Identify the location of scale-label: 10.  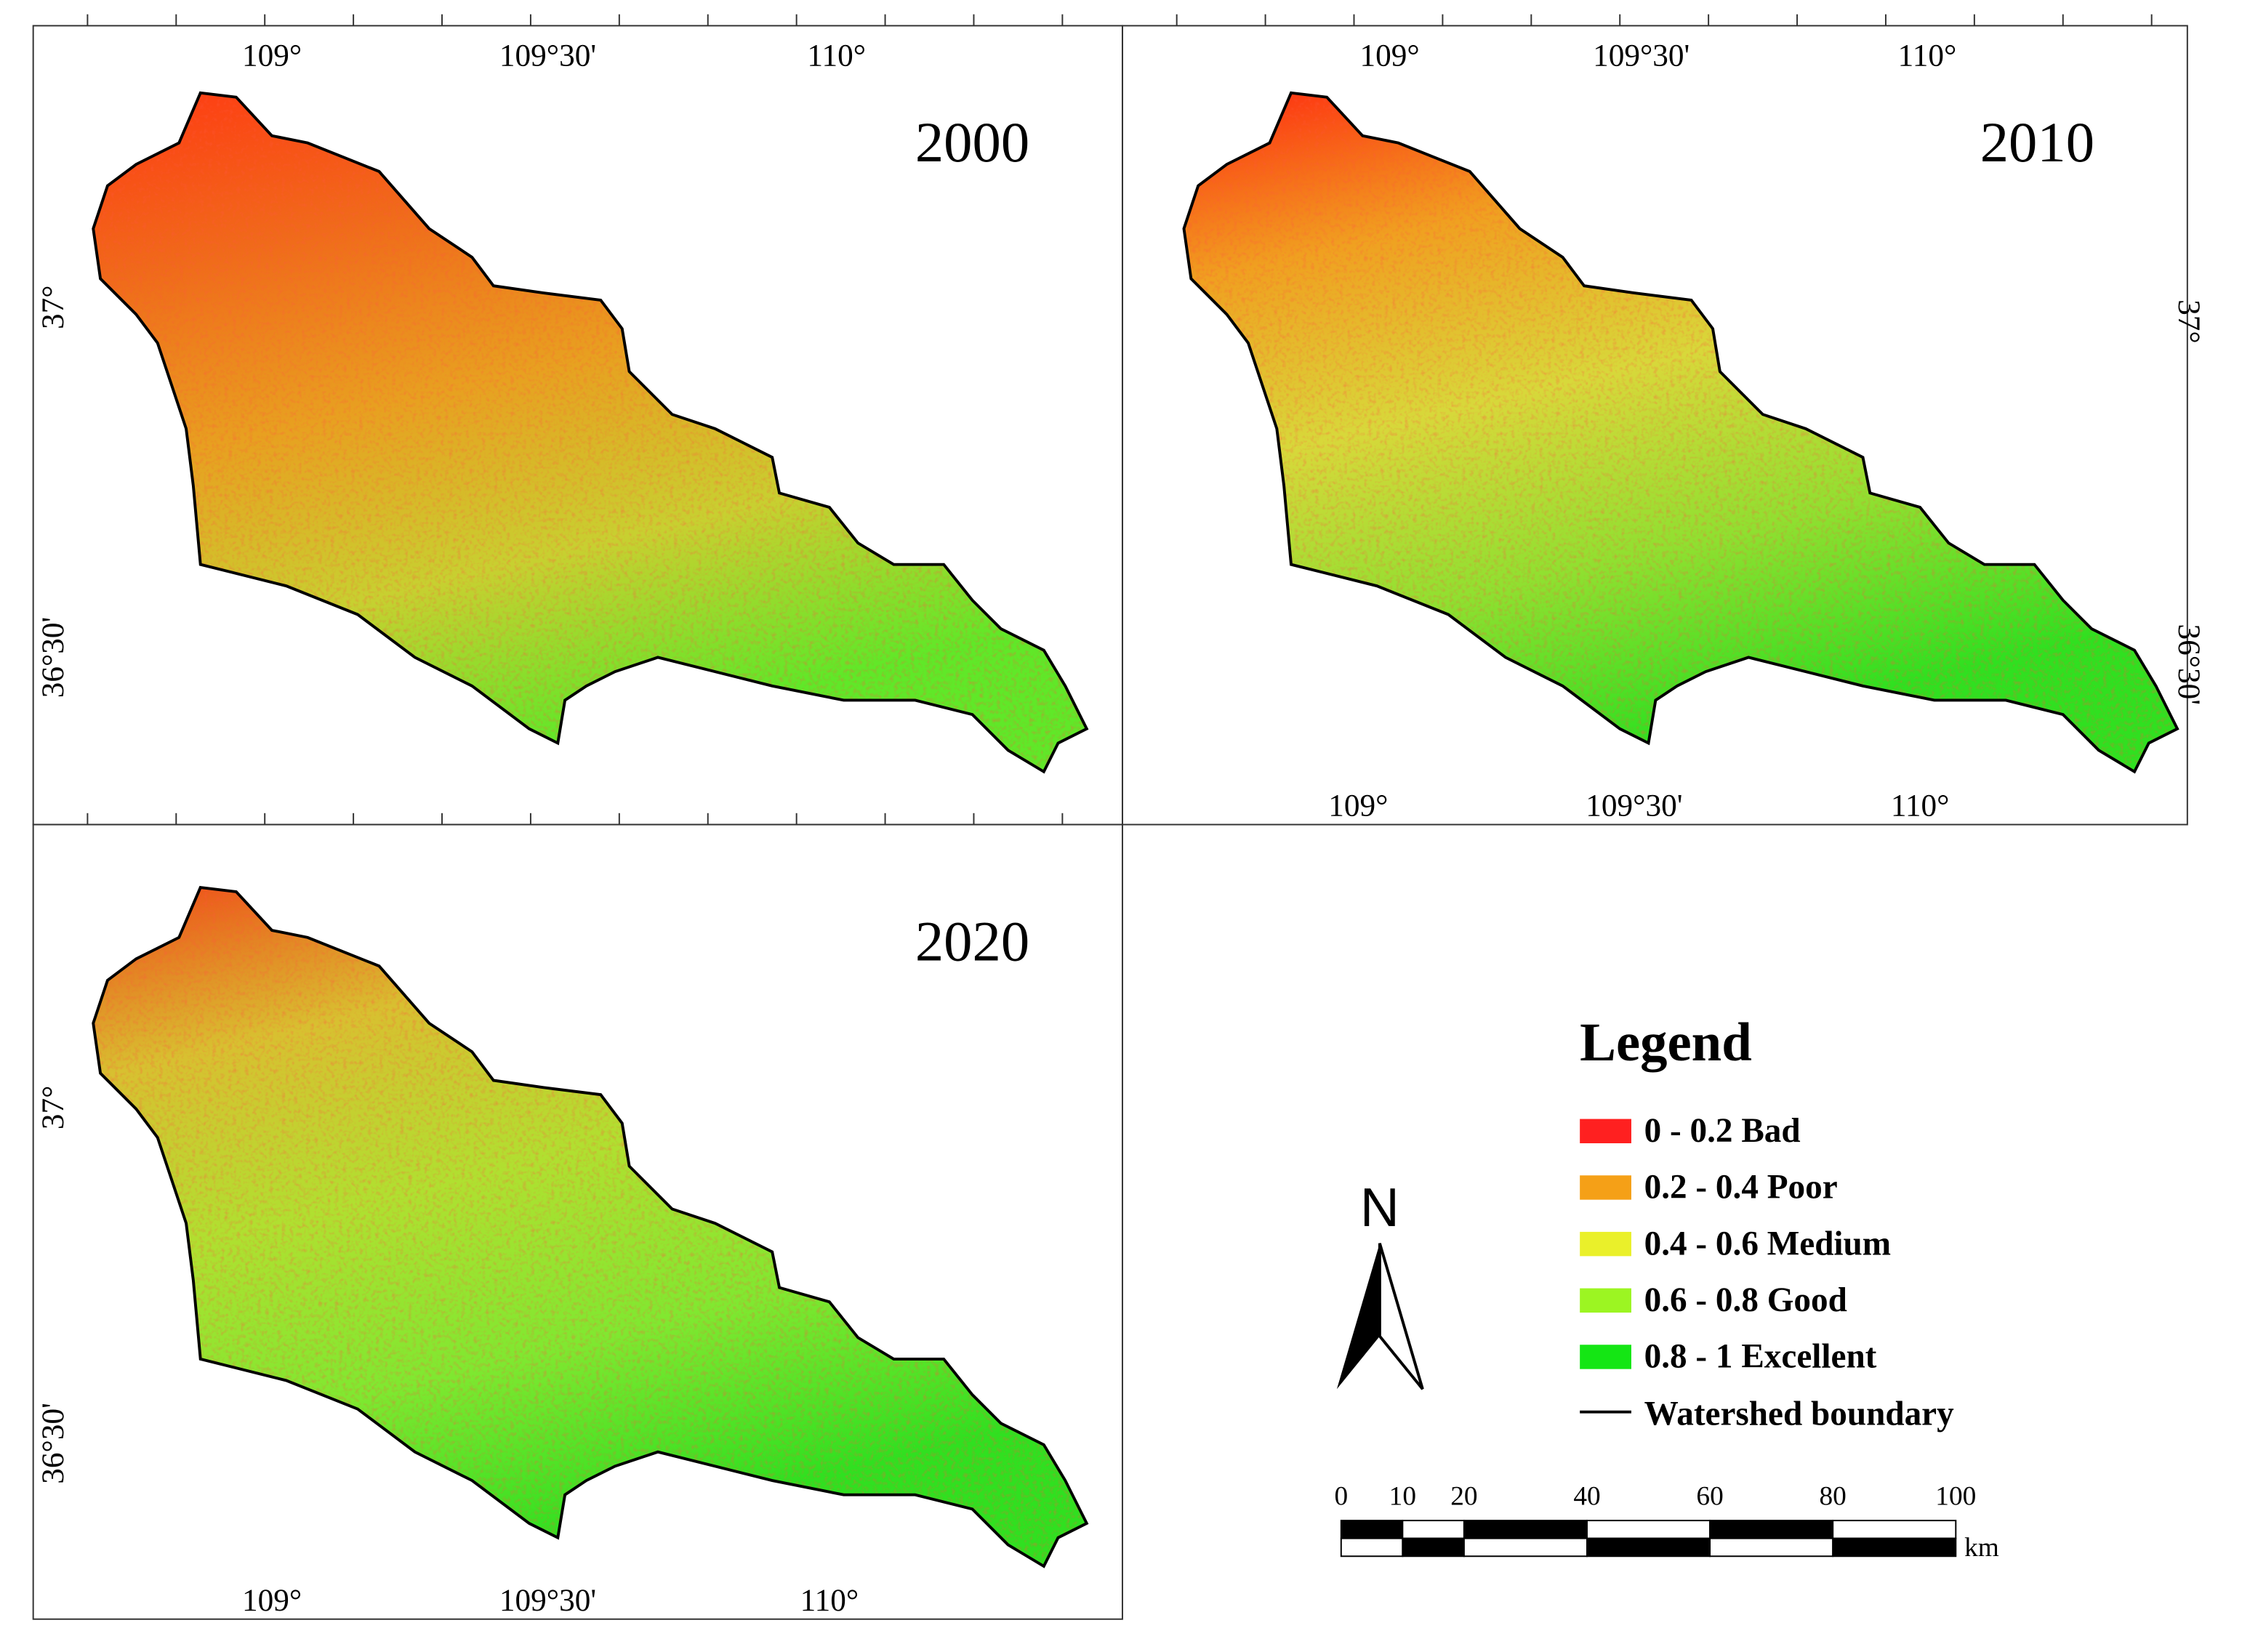
(1402, 1496).